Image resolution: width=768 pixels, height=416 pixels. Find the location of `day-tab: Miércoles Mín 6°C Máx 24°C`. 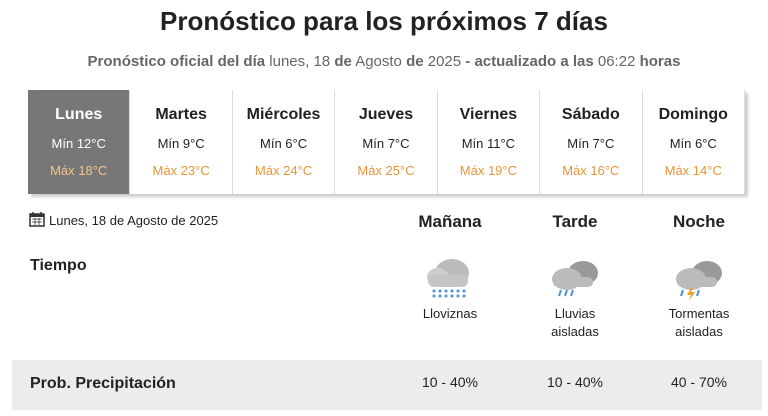

day-tab: Miércoles Mín 6°C Máx 24°C is located at coordinates (284, 142).